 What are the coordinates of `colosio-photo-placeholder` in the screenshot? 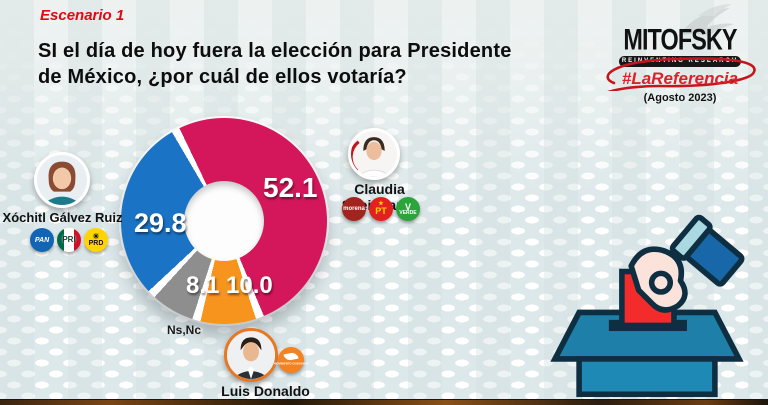 It's located at (251, 355).